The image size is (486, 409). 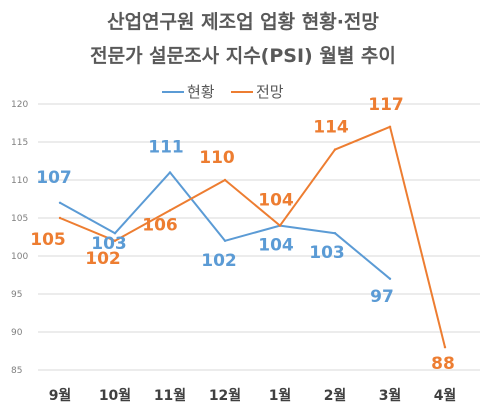 What do you see at coordinates (217, 158) in the screenshot?
I see `data-label-jeonmang: 110` at bounding box center [217, 158].